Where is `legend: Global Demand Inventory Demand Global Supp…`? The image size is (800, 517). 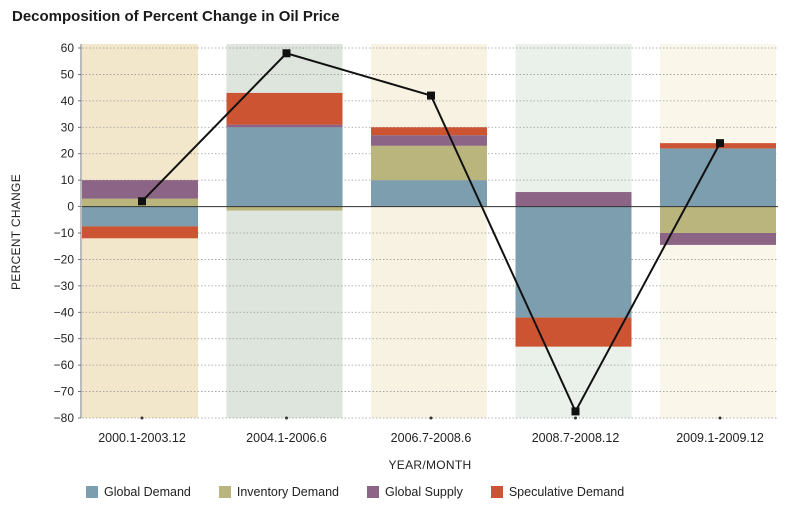
legend: Global Demand Inventory Demand Global Supp… is located at coordinates (369, 492).